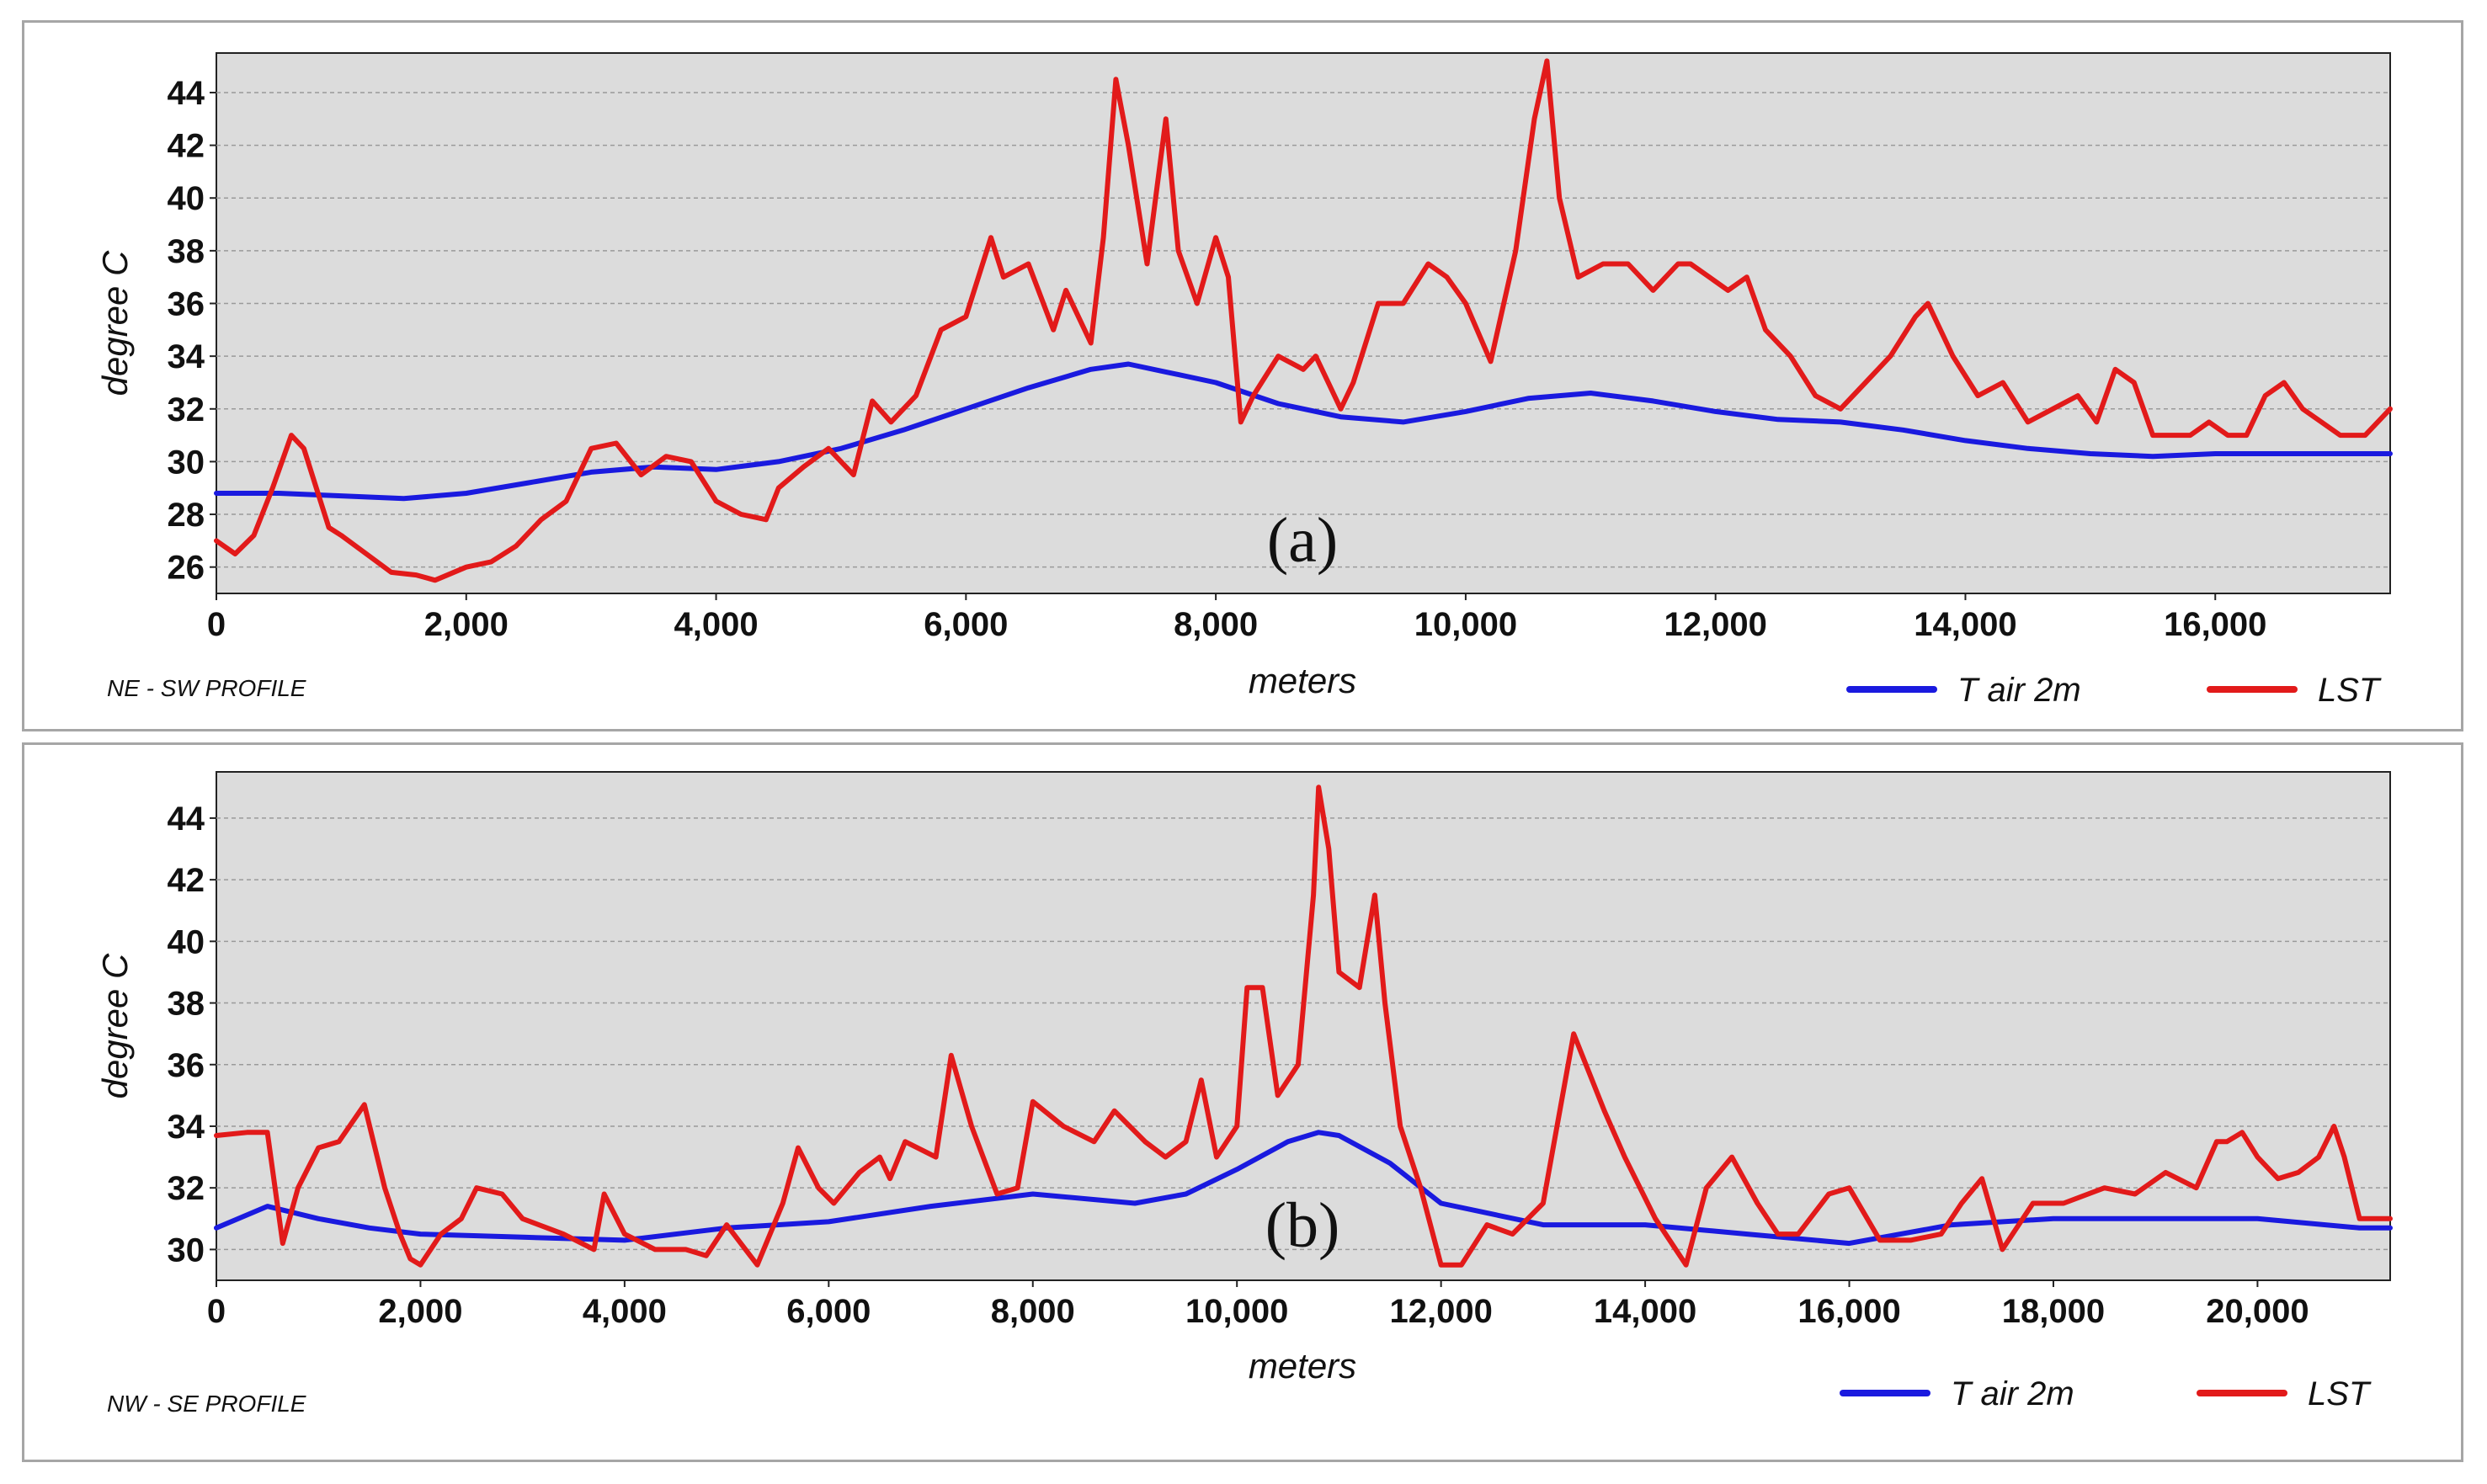 This screenshot has height=1484, width=2487. I want to click on x-tick-label: 20,000, so click(2257, 1311).